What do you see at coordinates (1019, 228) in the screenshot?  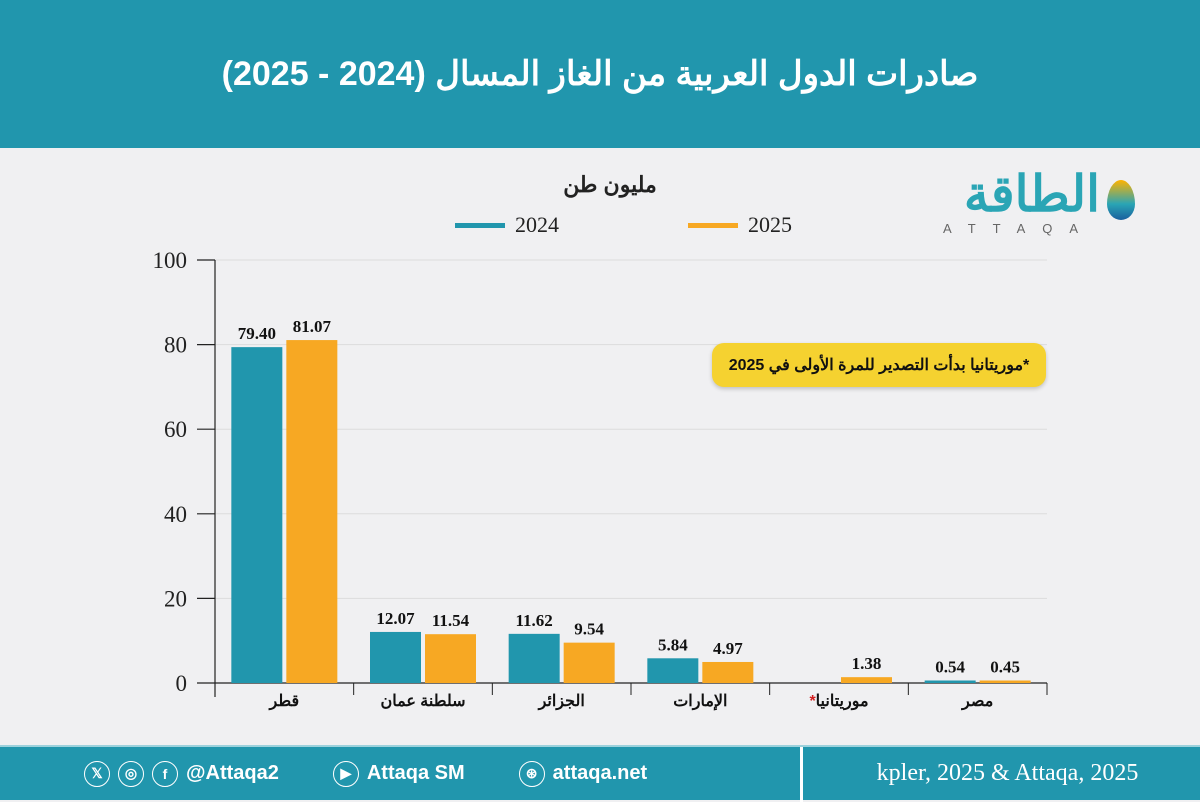 I see `logo-latin: ATTAQA` at bounding box center [1019, 228].